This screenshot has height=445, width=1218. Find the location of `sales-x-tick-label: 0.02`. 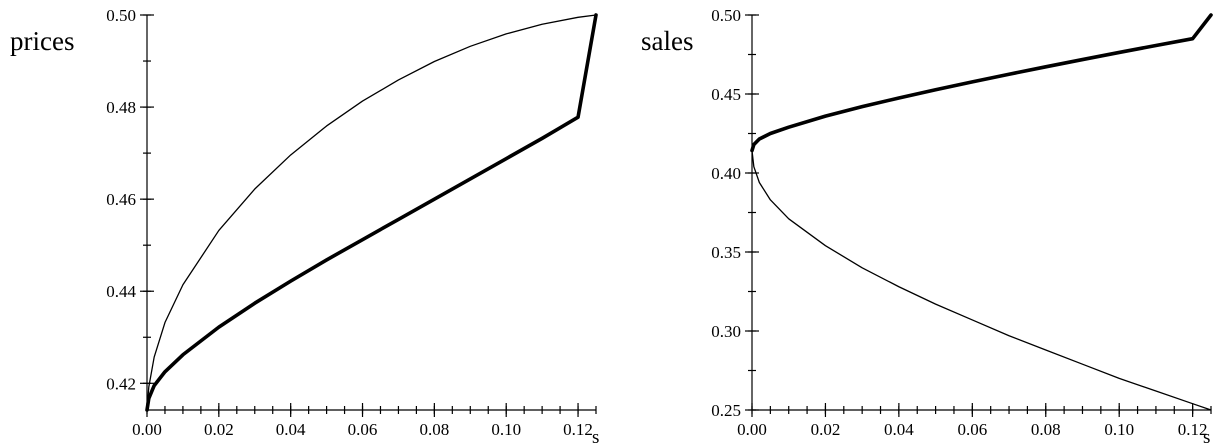

sales-x-tick-label: 0.02 is located at coordinates (826, 429).